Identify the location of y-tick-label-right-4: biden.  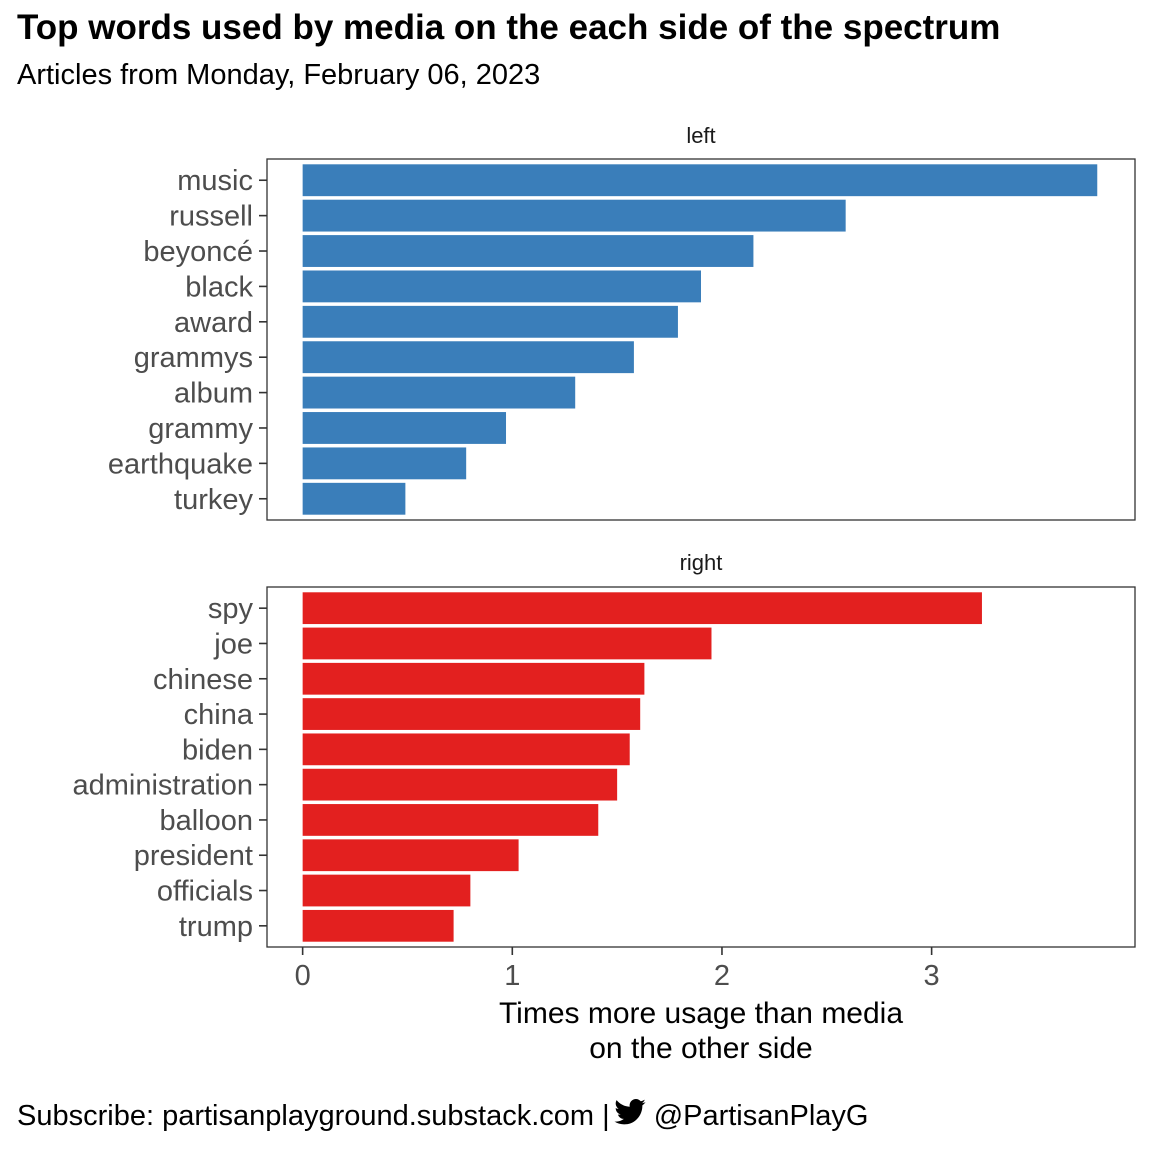
(217, 750).